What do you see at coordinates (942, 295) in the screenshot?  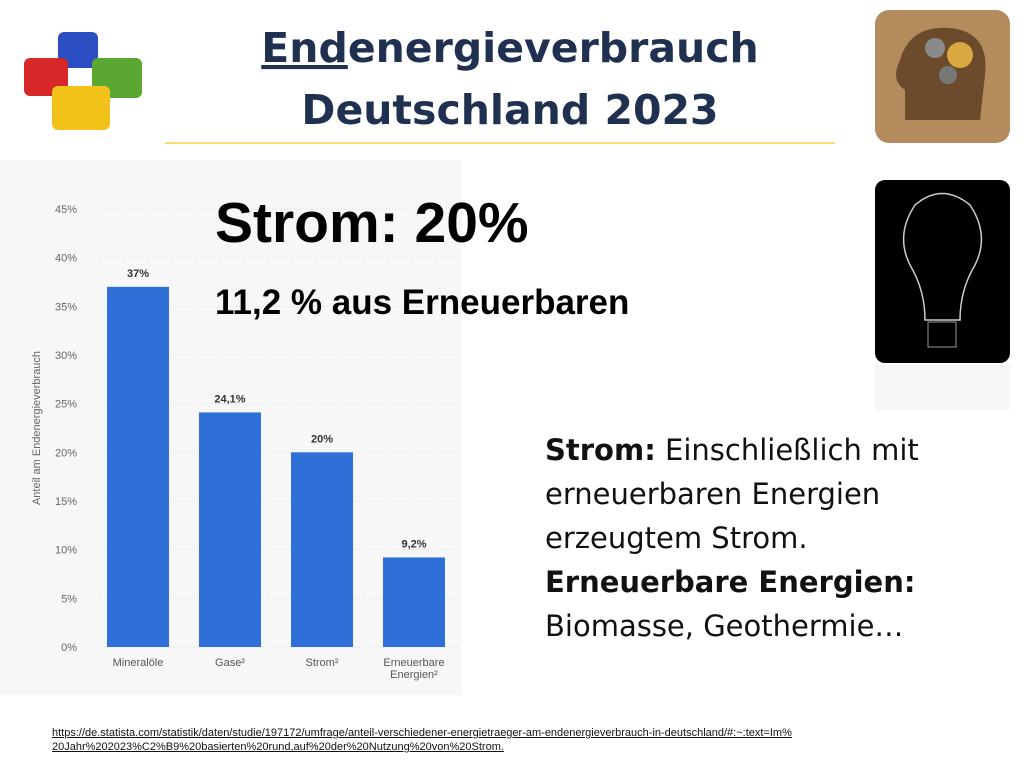 I see `bulb-icon` at bounding box center [942, 295].